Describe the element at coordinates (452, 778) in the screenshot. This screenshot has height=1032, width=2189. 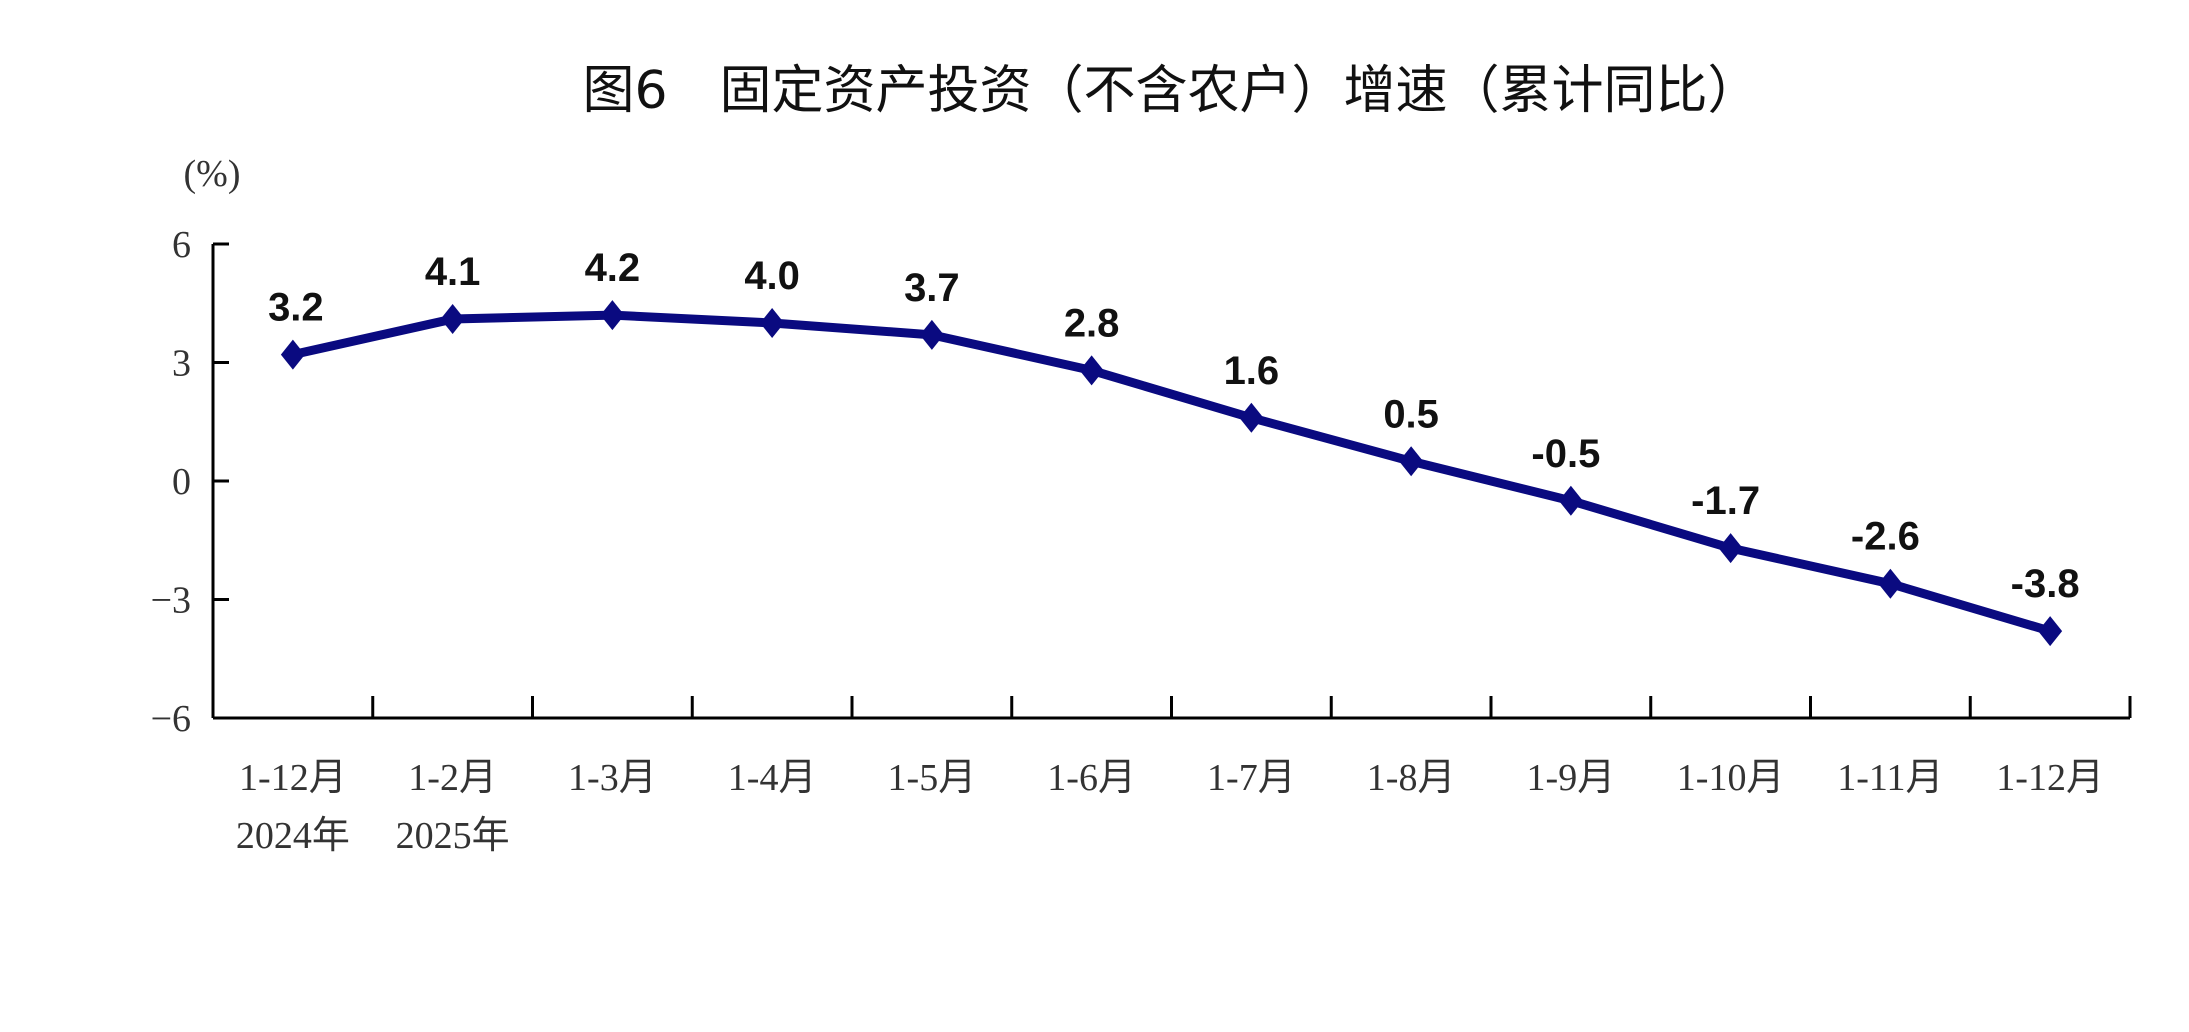
I see `x-tick-label: 1-2月` at that location.